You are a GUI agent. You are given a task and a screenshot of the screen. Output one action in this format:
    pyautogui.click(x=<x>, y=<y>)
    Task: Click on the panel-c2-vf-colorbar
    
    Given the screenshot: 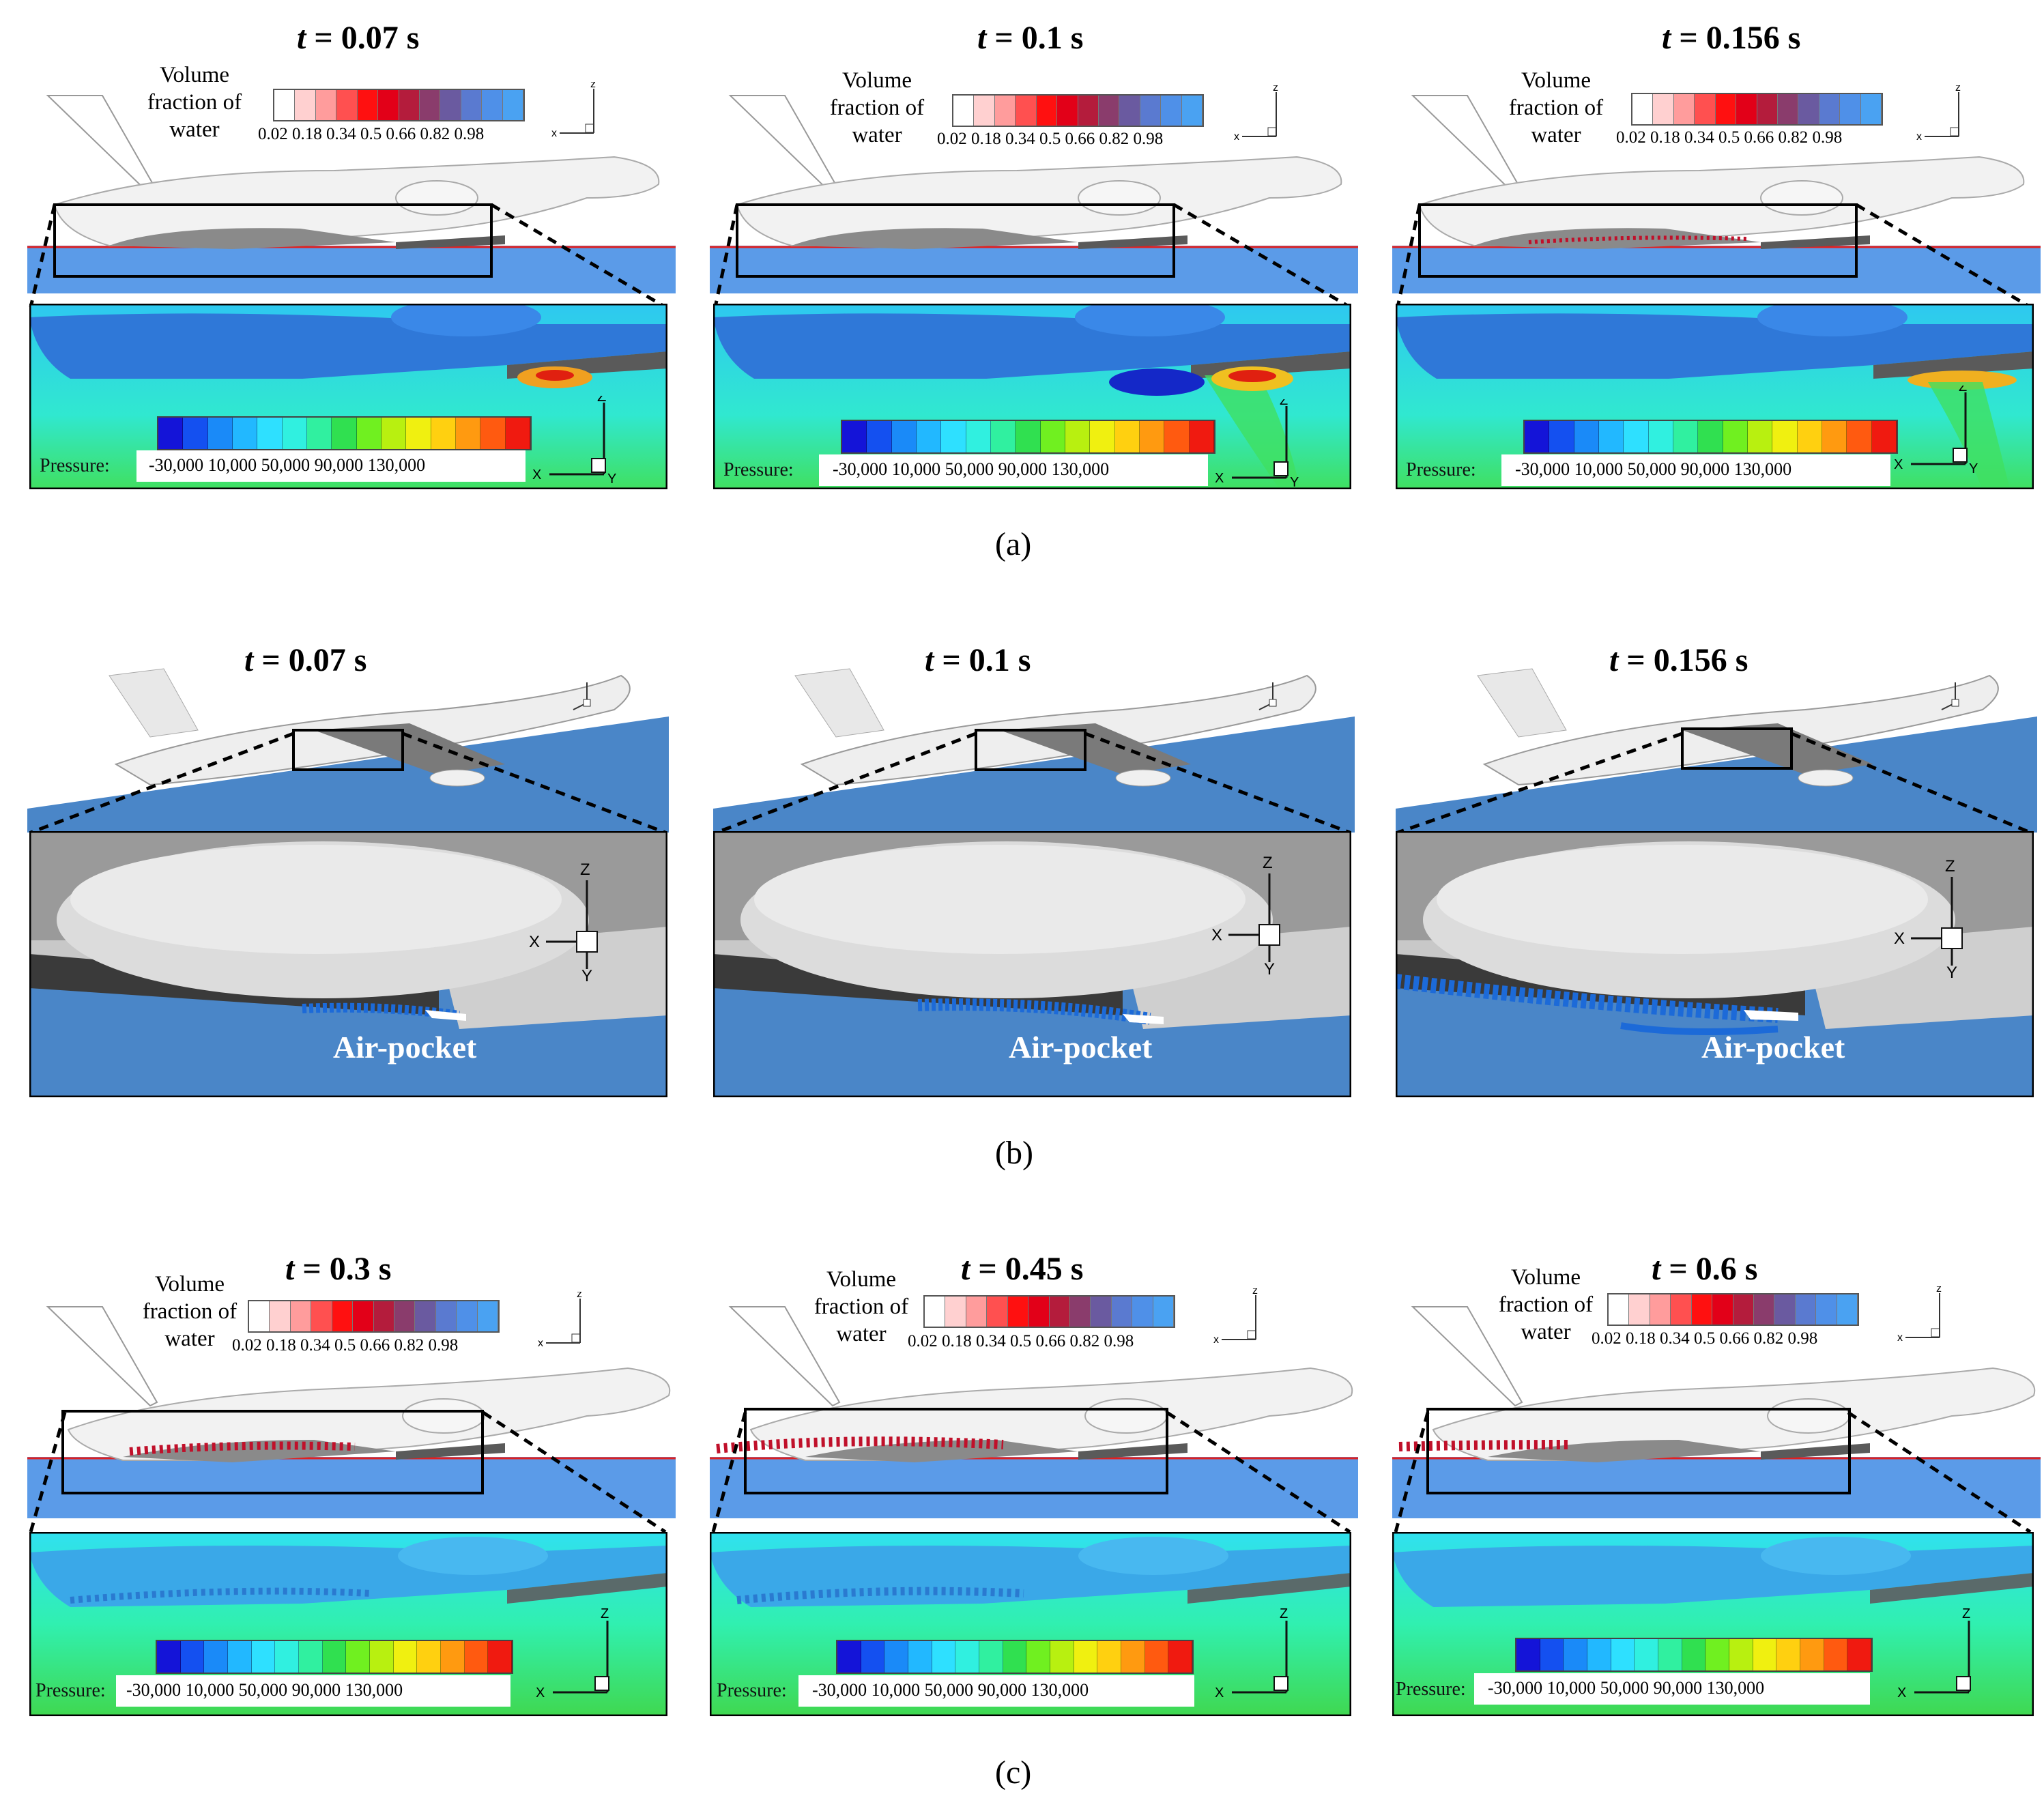 What is the action you would take?
    pyautogui.click(x=1049, y=1311)
    